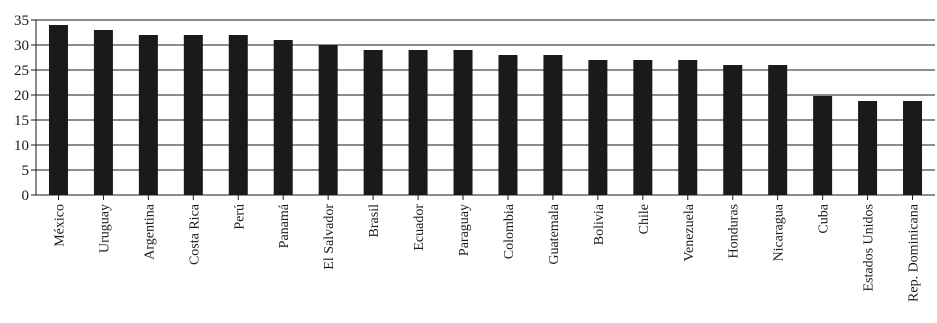 The width and height of the screenshot is (937, 323). What do you see at coordinates (869, 248) in the screenshot?
I see `x-tick-label: Estados Unidos` at bounding box center [869, 248].